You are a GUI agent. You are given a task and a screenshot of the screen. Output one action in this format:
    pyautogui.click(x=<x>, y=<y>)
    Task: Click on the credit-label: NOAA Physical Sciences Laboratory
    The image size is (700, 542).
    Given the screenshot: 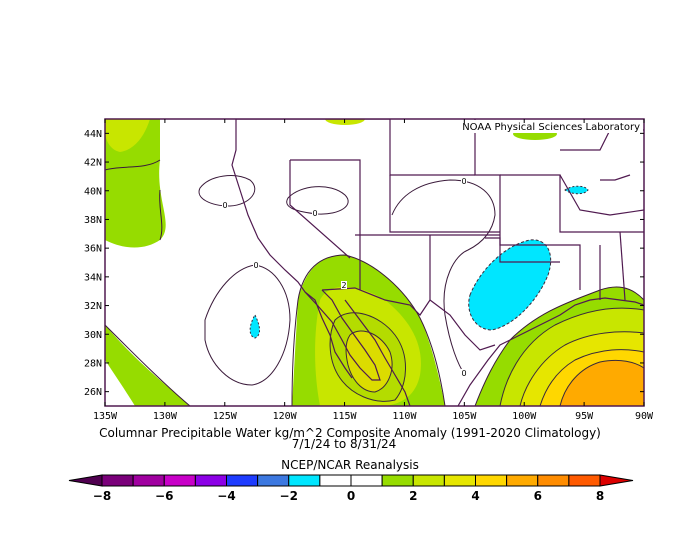 What is the action you would take?
    pyautogui.click(x=551, y=127)
    